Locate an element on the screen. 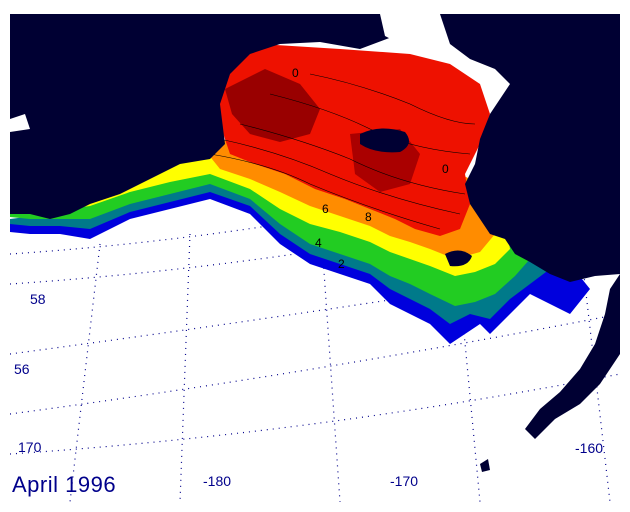 The width and height of the screenshot is (630, 512). land-alaska is located at coordinates (530, 148).